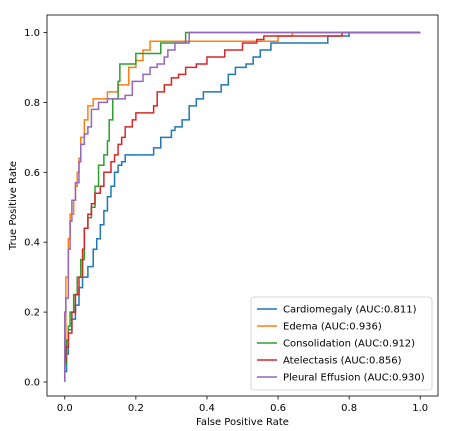 The width and height of the screenshot is (453, 431). Describe the element at coordinates (65, 408) in the screenshot. I see `x-tick-label: 0.0` at that location.